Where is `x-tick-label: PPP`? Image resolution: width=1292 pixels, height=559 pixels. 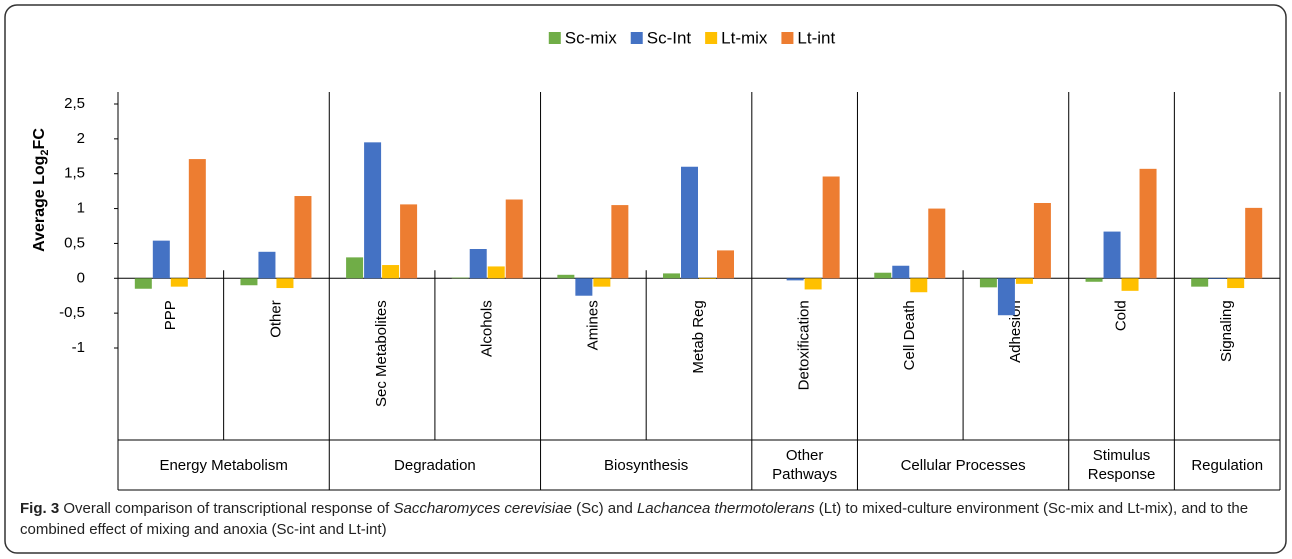
x-tick-label: PPP is located at coordinates (170, 315).